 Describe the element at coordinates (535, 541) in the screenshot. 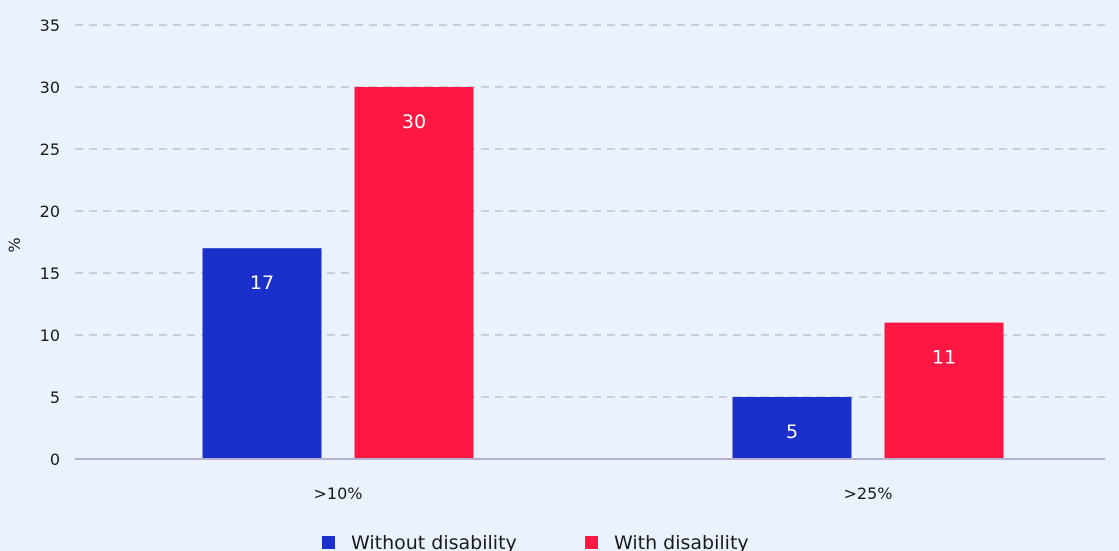

I see `legend: Without disability With disability` at that location.